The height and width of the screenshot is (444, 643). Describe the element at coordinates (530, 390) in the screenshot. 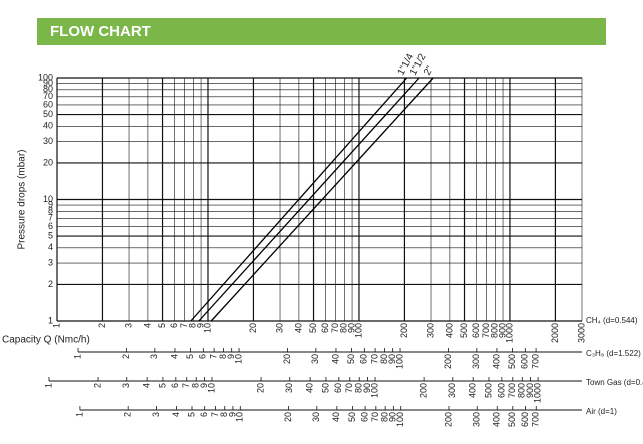

I see `scale-tick-label: 900` at that location.